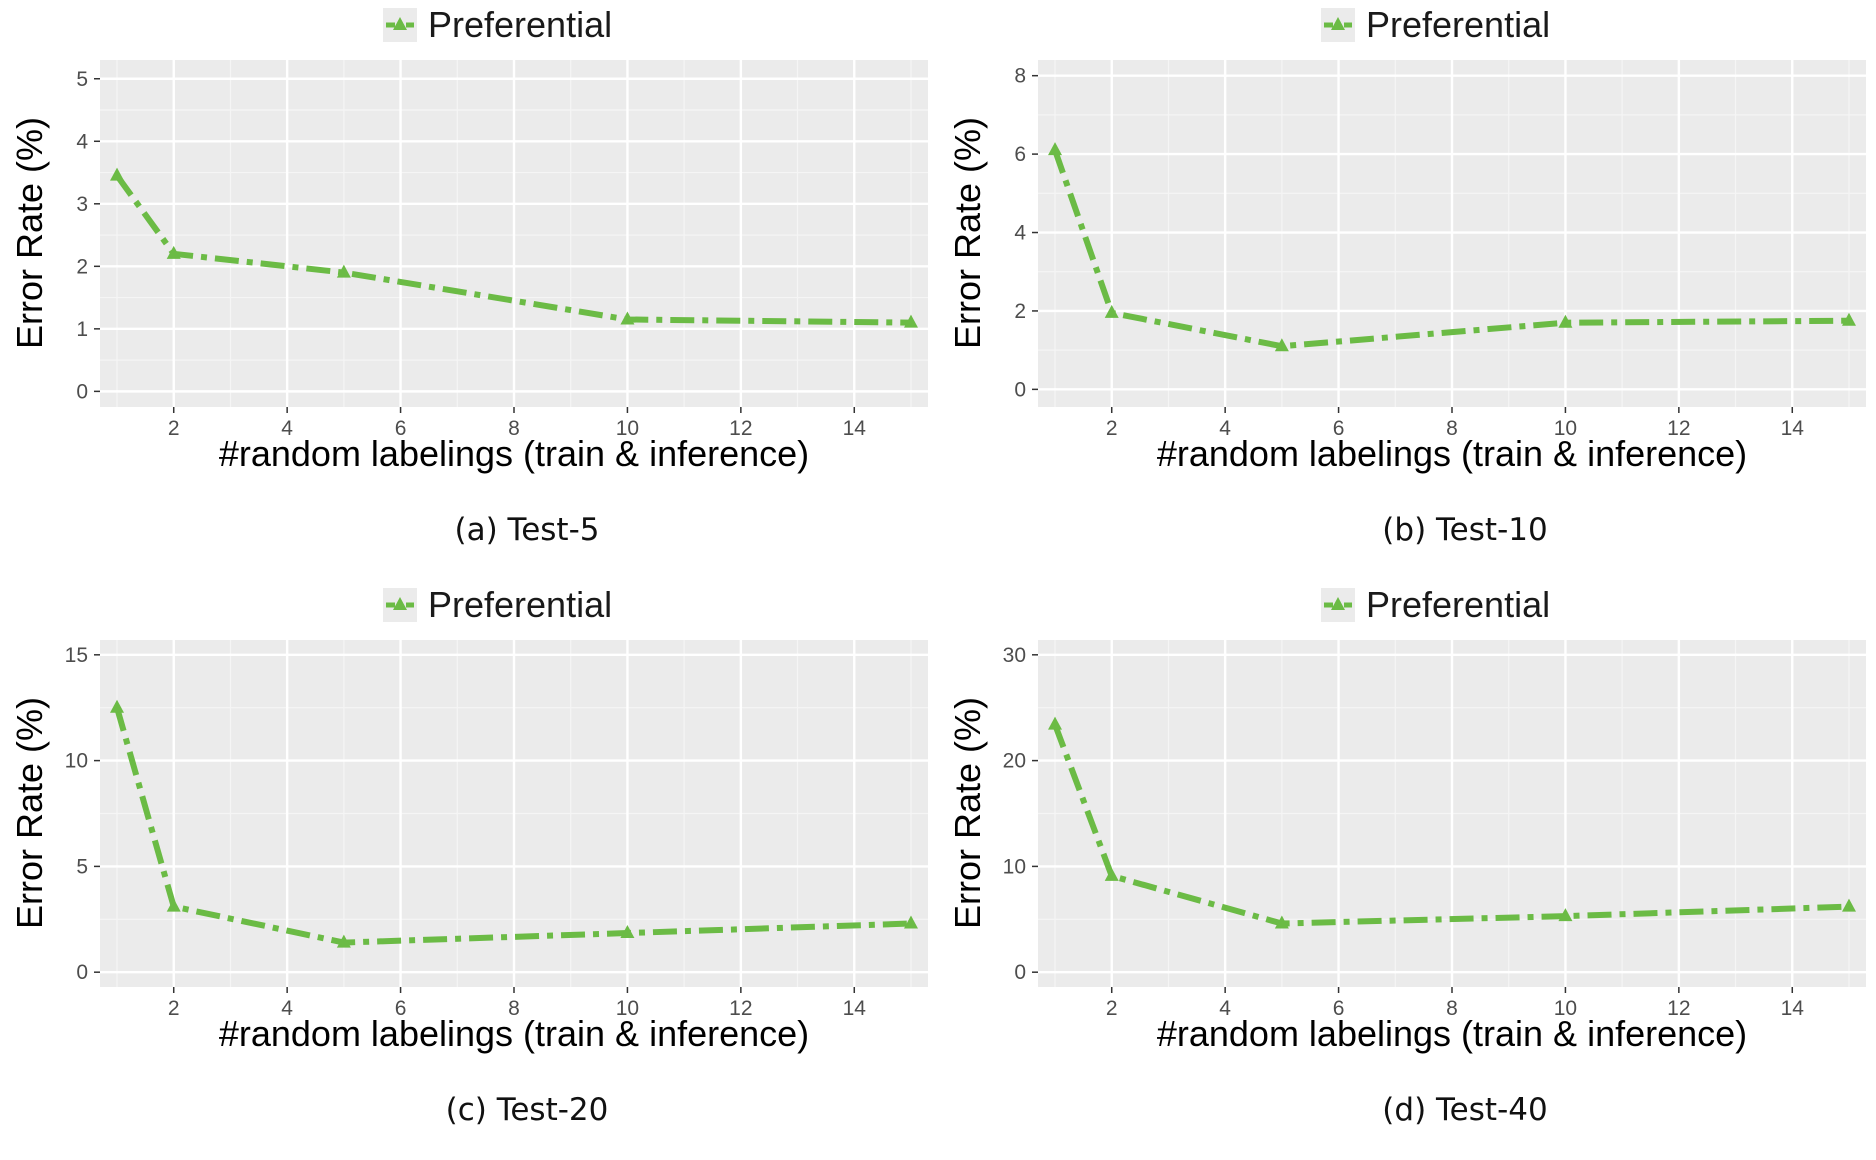 This screenshot has height=1160, width=1876. What do you see at coordinates (1464, 1110) in the screenshot?
I see `panel-caption: (d) Test-40` at bounding box center [1464, 1110].